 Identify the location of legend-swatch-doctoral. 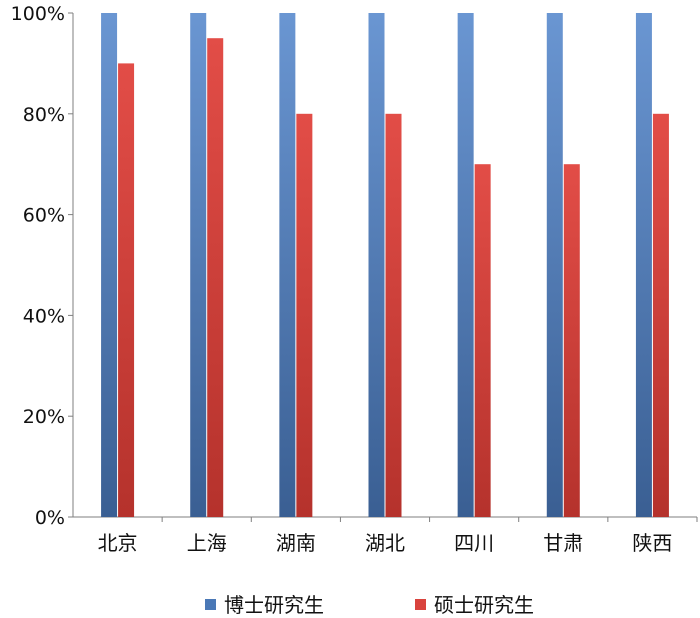
(210, 604).